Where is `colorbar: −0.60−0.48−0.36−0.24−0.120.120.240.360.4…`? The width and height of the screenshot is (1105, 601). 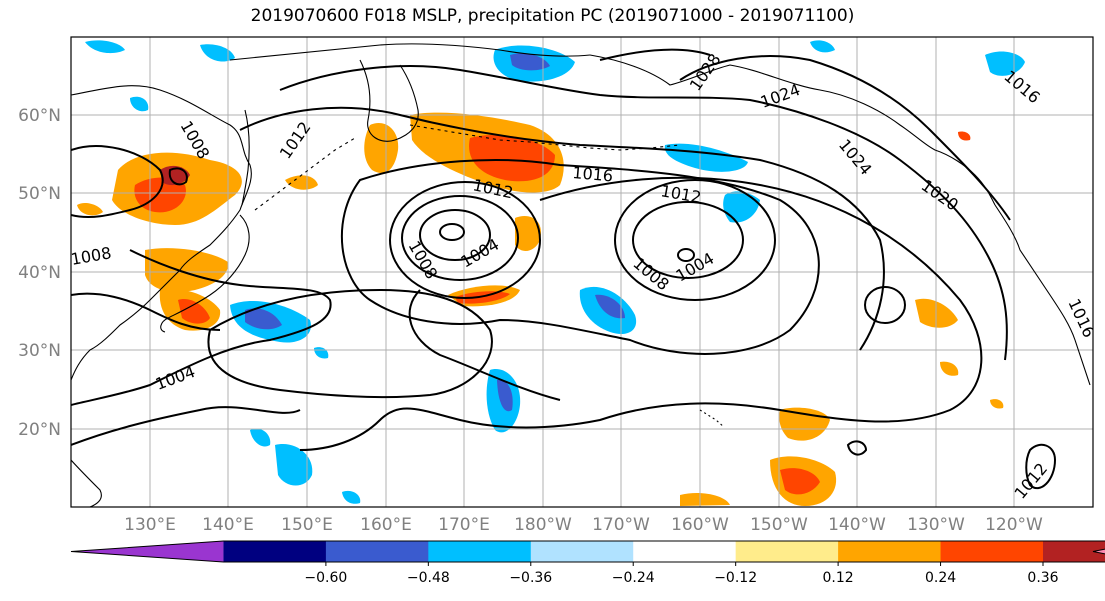
colorbar: −0.60−0.48−0.36−0.24−0.120.120.240.360.4… is located at coordinates (587, 563).